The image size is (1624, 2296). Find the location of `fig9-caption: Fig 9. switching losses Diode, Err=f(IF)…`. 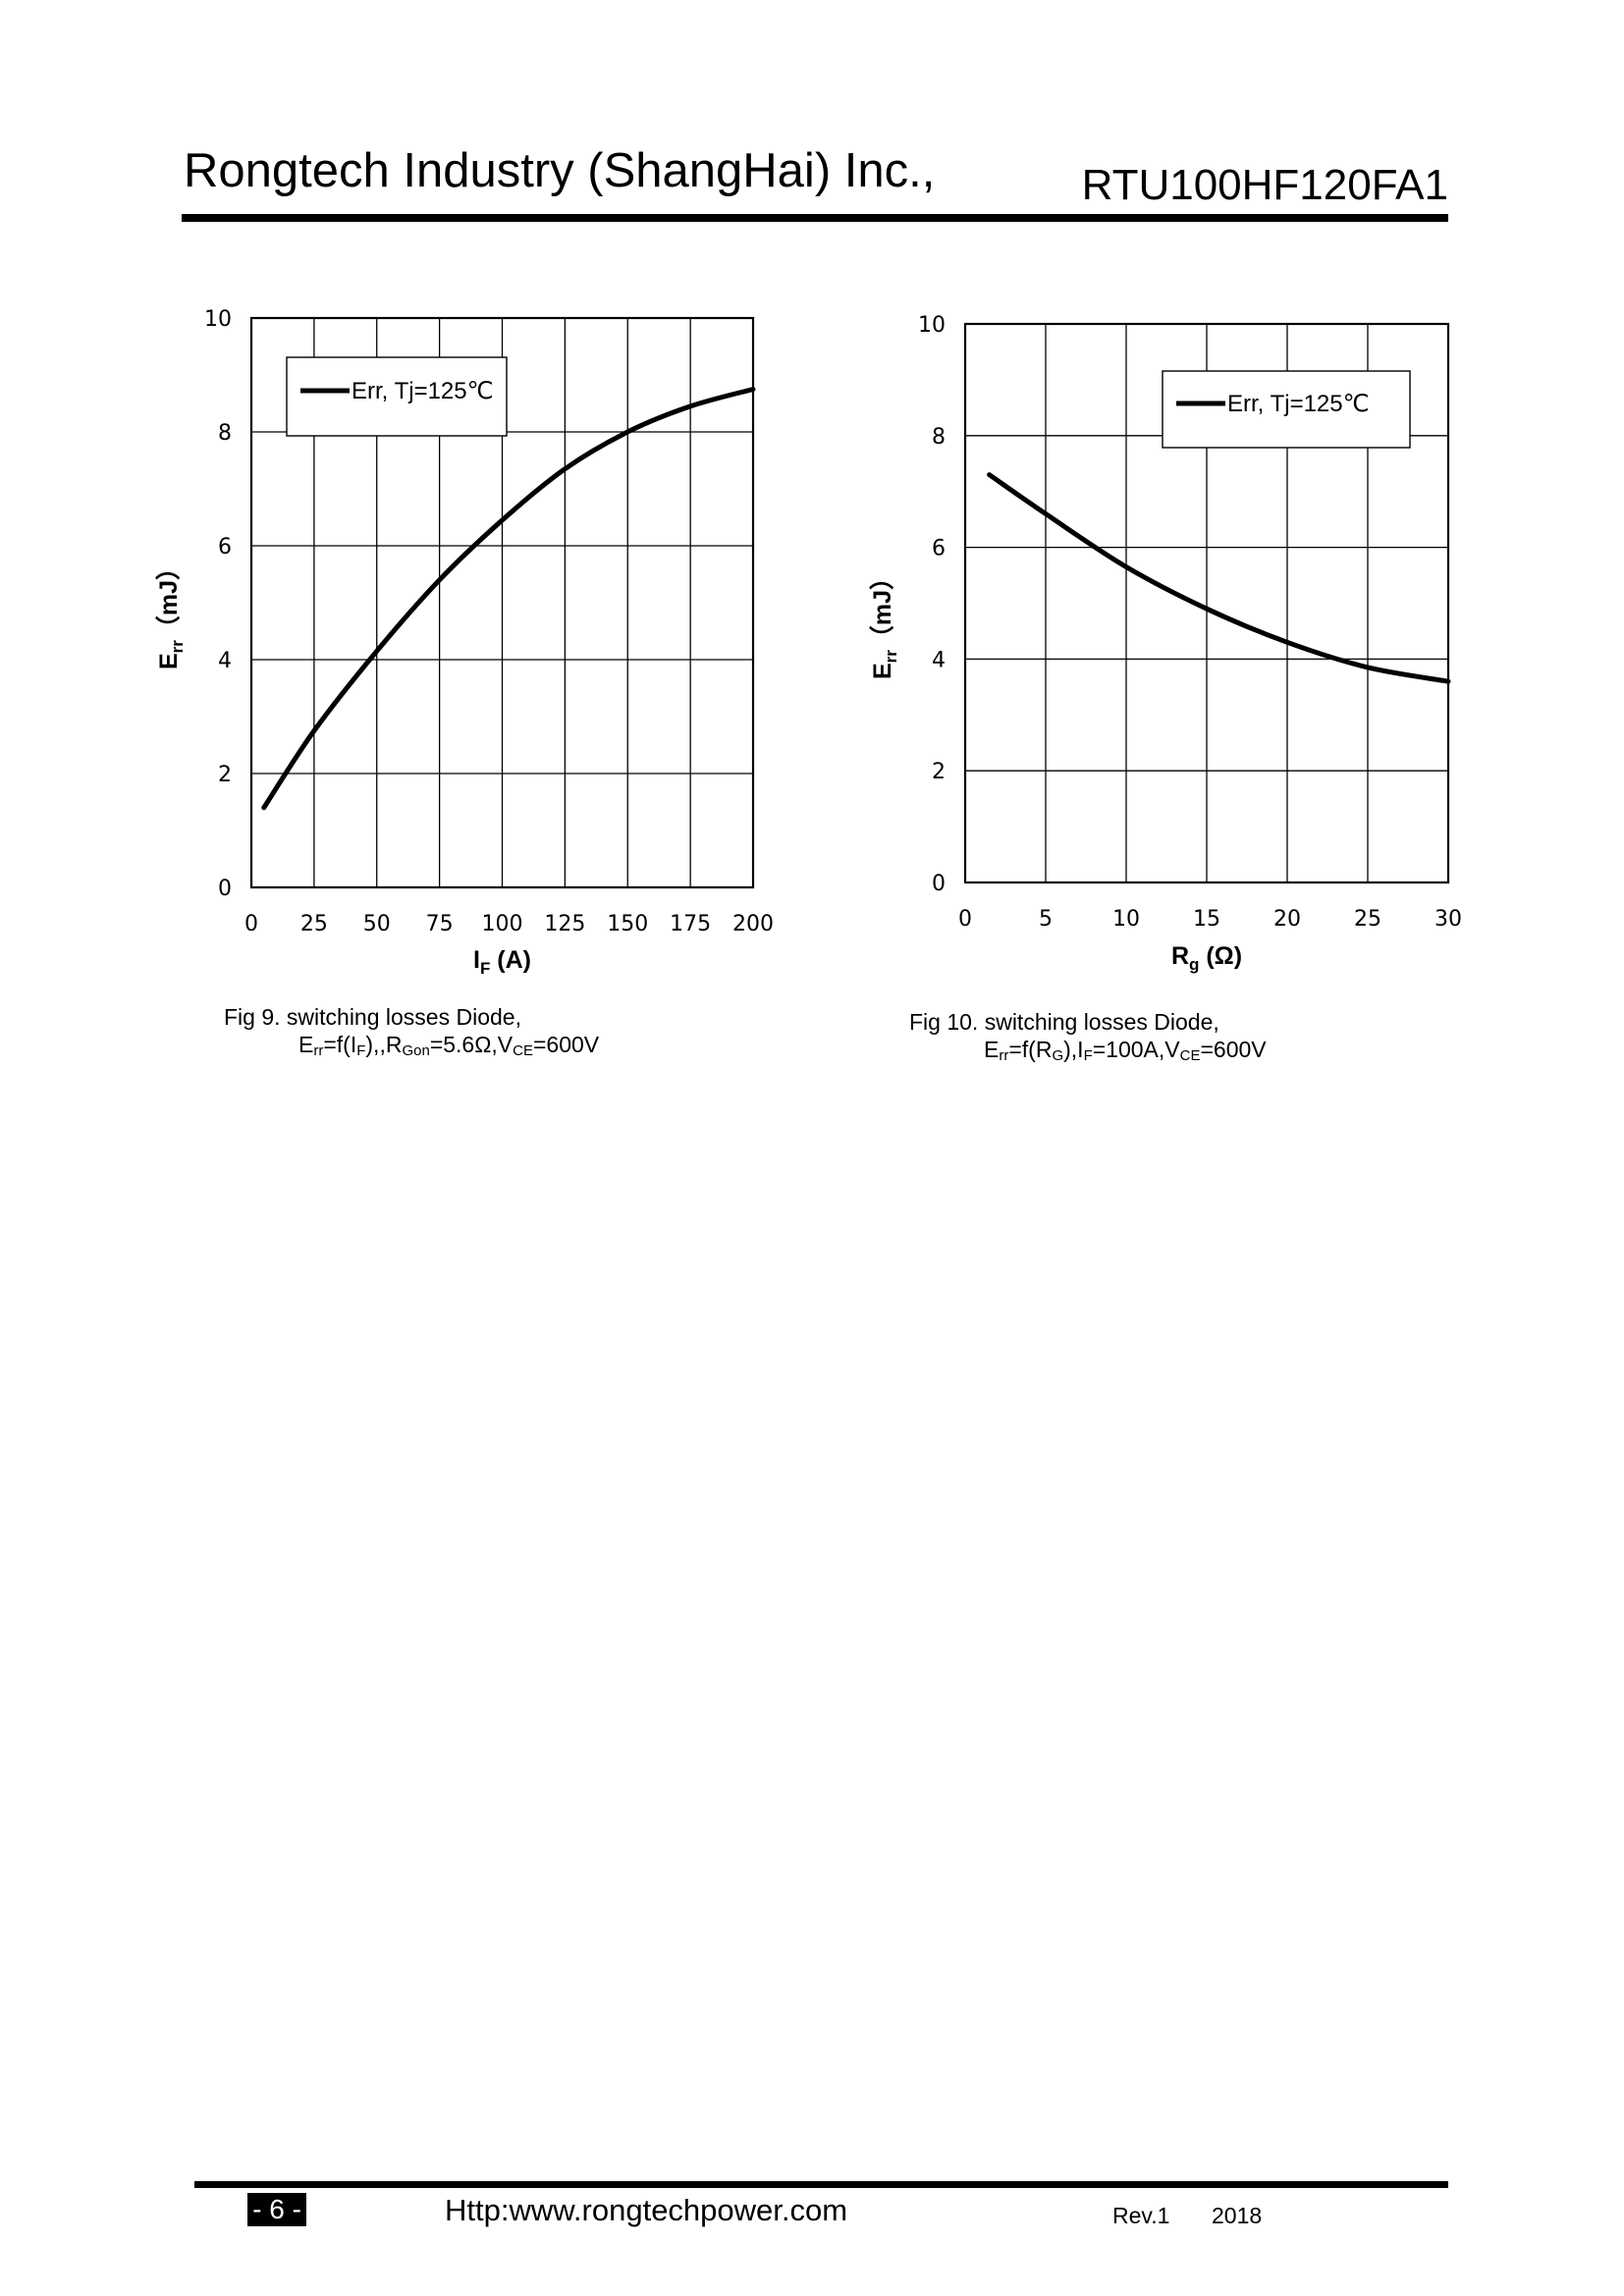

fig9-caption: Fig 9. switching losses Diode, Err=f(IF)… is located at coordinates (411, 1031).